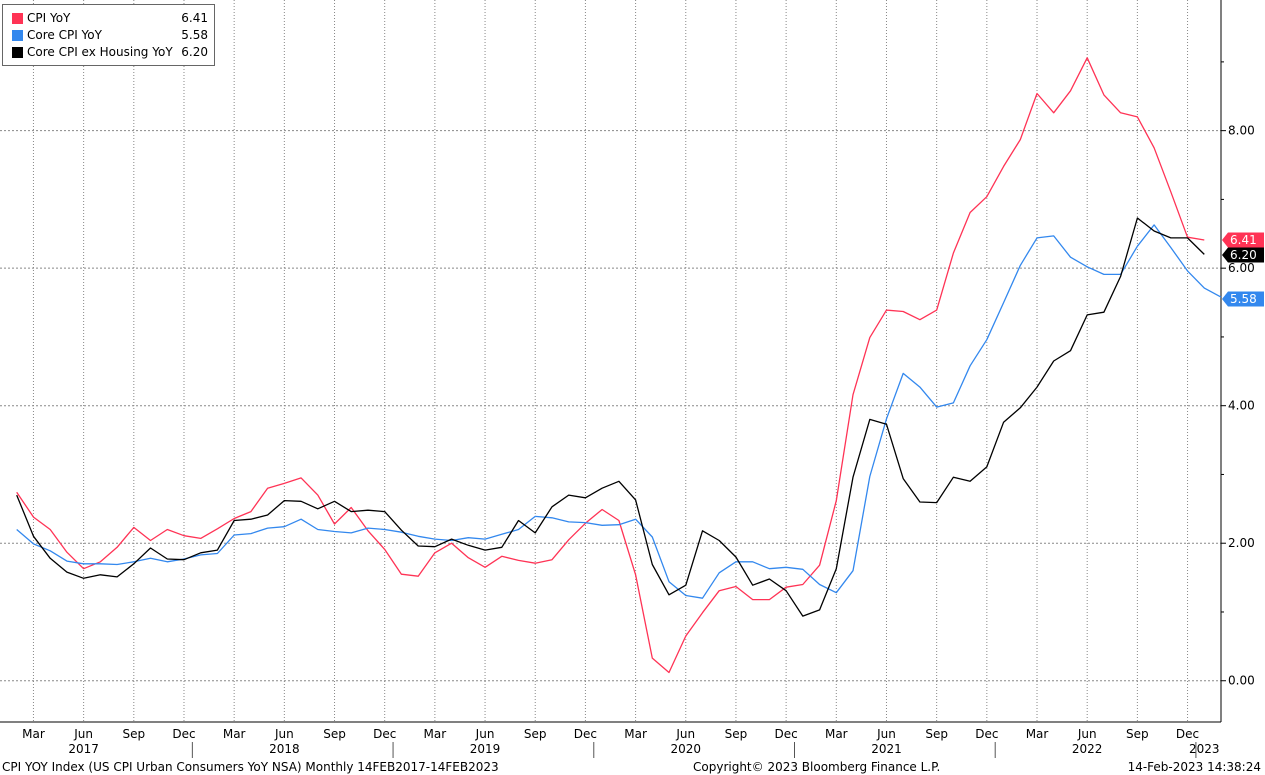 The image size is (1265, 775). Describe the element at coordinates (17, 35) in the screenshot. I see `legend-swatch-core-cpi` at that location.